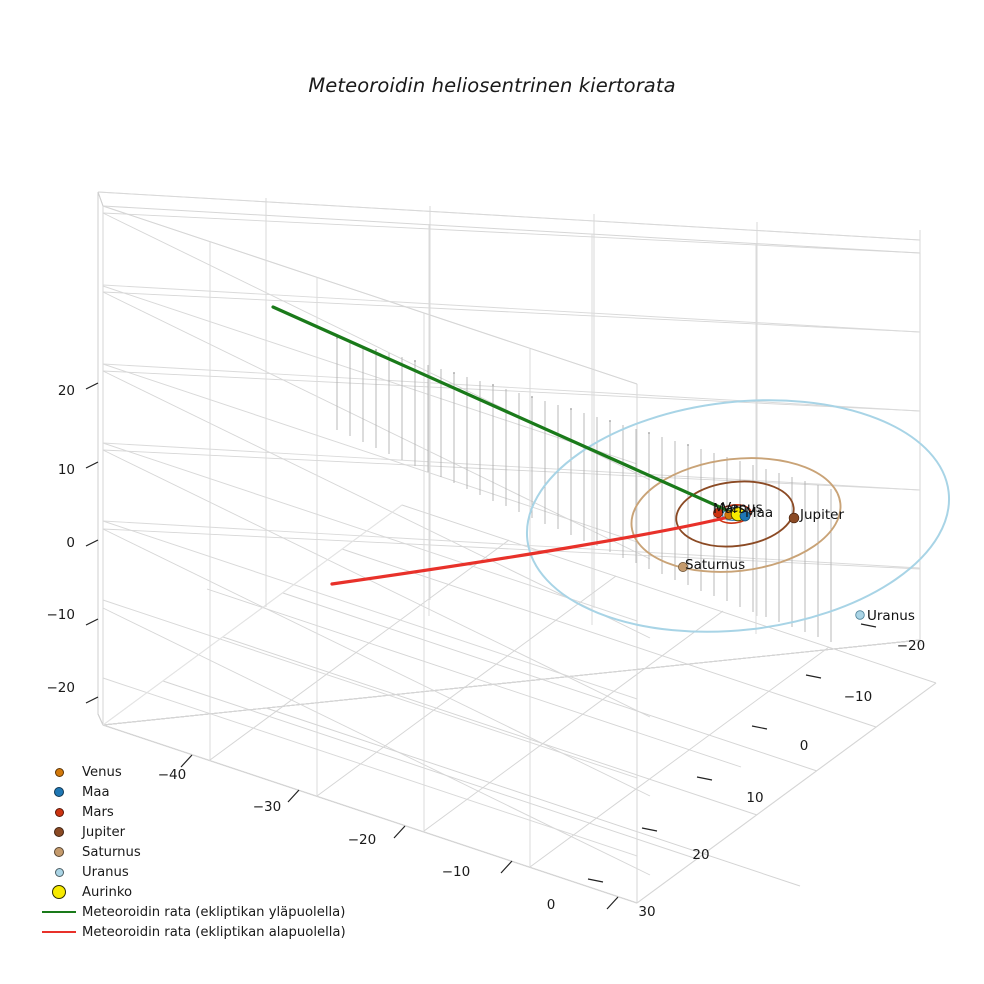 Image resolution: width=984 pixels, height=984 pixels. What do you see at coordinates (456, 872) in the screenshot?
I see `x-tick-label: −10` at bounding box center [456, 872].